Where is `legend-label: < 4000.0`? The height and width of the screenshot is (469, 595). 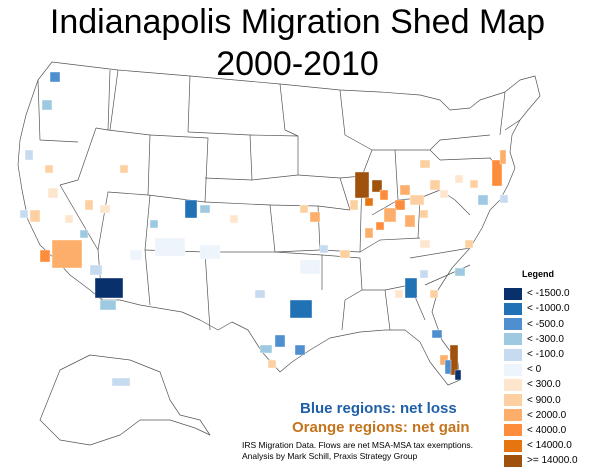
legend-label: < 4000.0 is located at coordinates (547, 430).